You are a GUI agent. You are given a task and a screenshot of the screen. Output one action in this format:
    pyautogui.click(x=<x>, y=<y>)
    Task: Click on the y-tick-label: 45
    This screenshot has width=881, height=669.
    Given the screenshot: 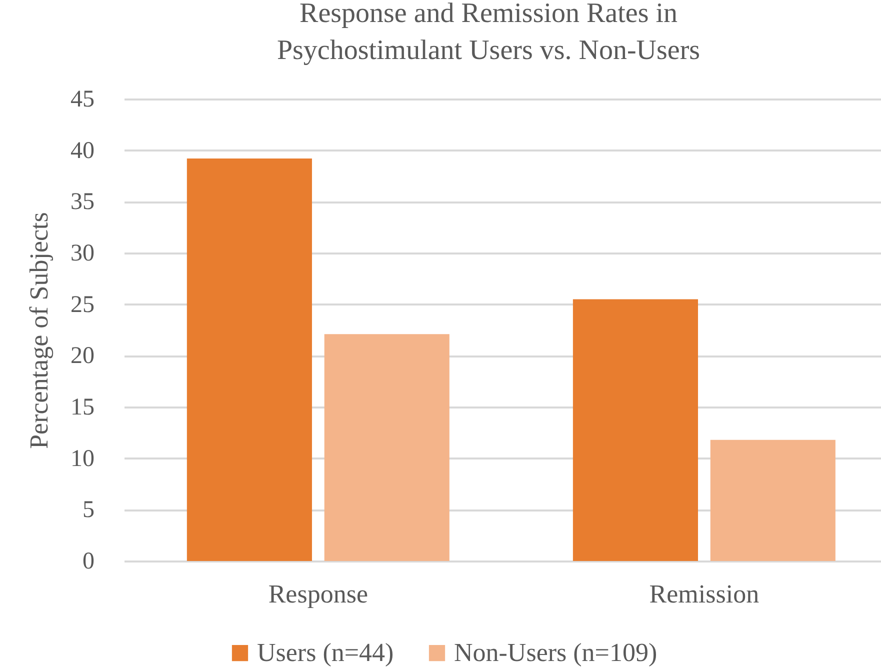 What is the action you would take?
    pyautogui.click(x=82, y=99)
    